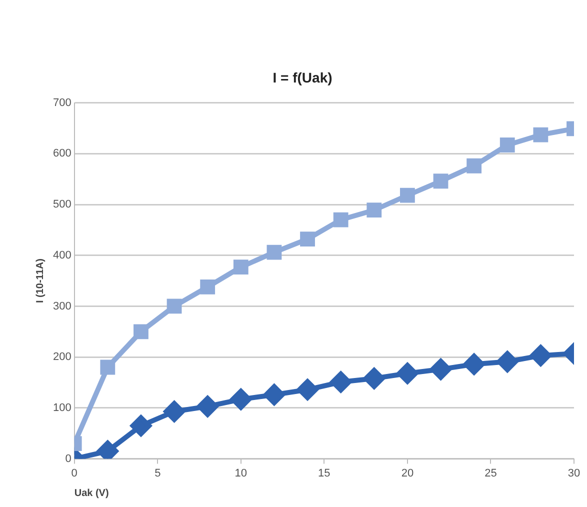  I want to click on y-axis-title: I (10-11A), so click(40, 281).